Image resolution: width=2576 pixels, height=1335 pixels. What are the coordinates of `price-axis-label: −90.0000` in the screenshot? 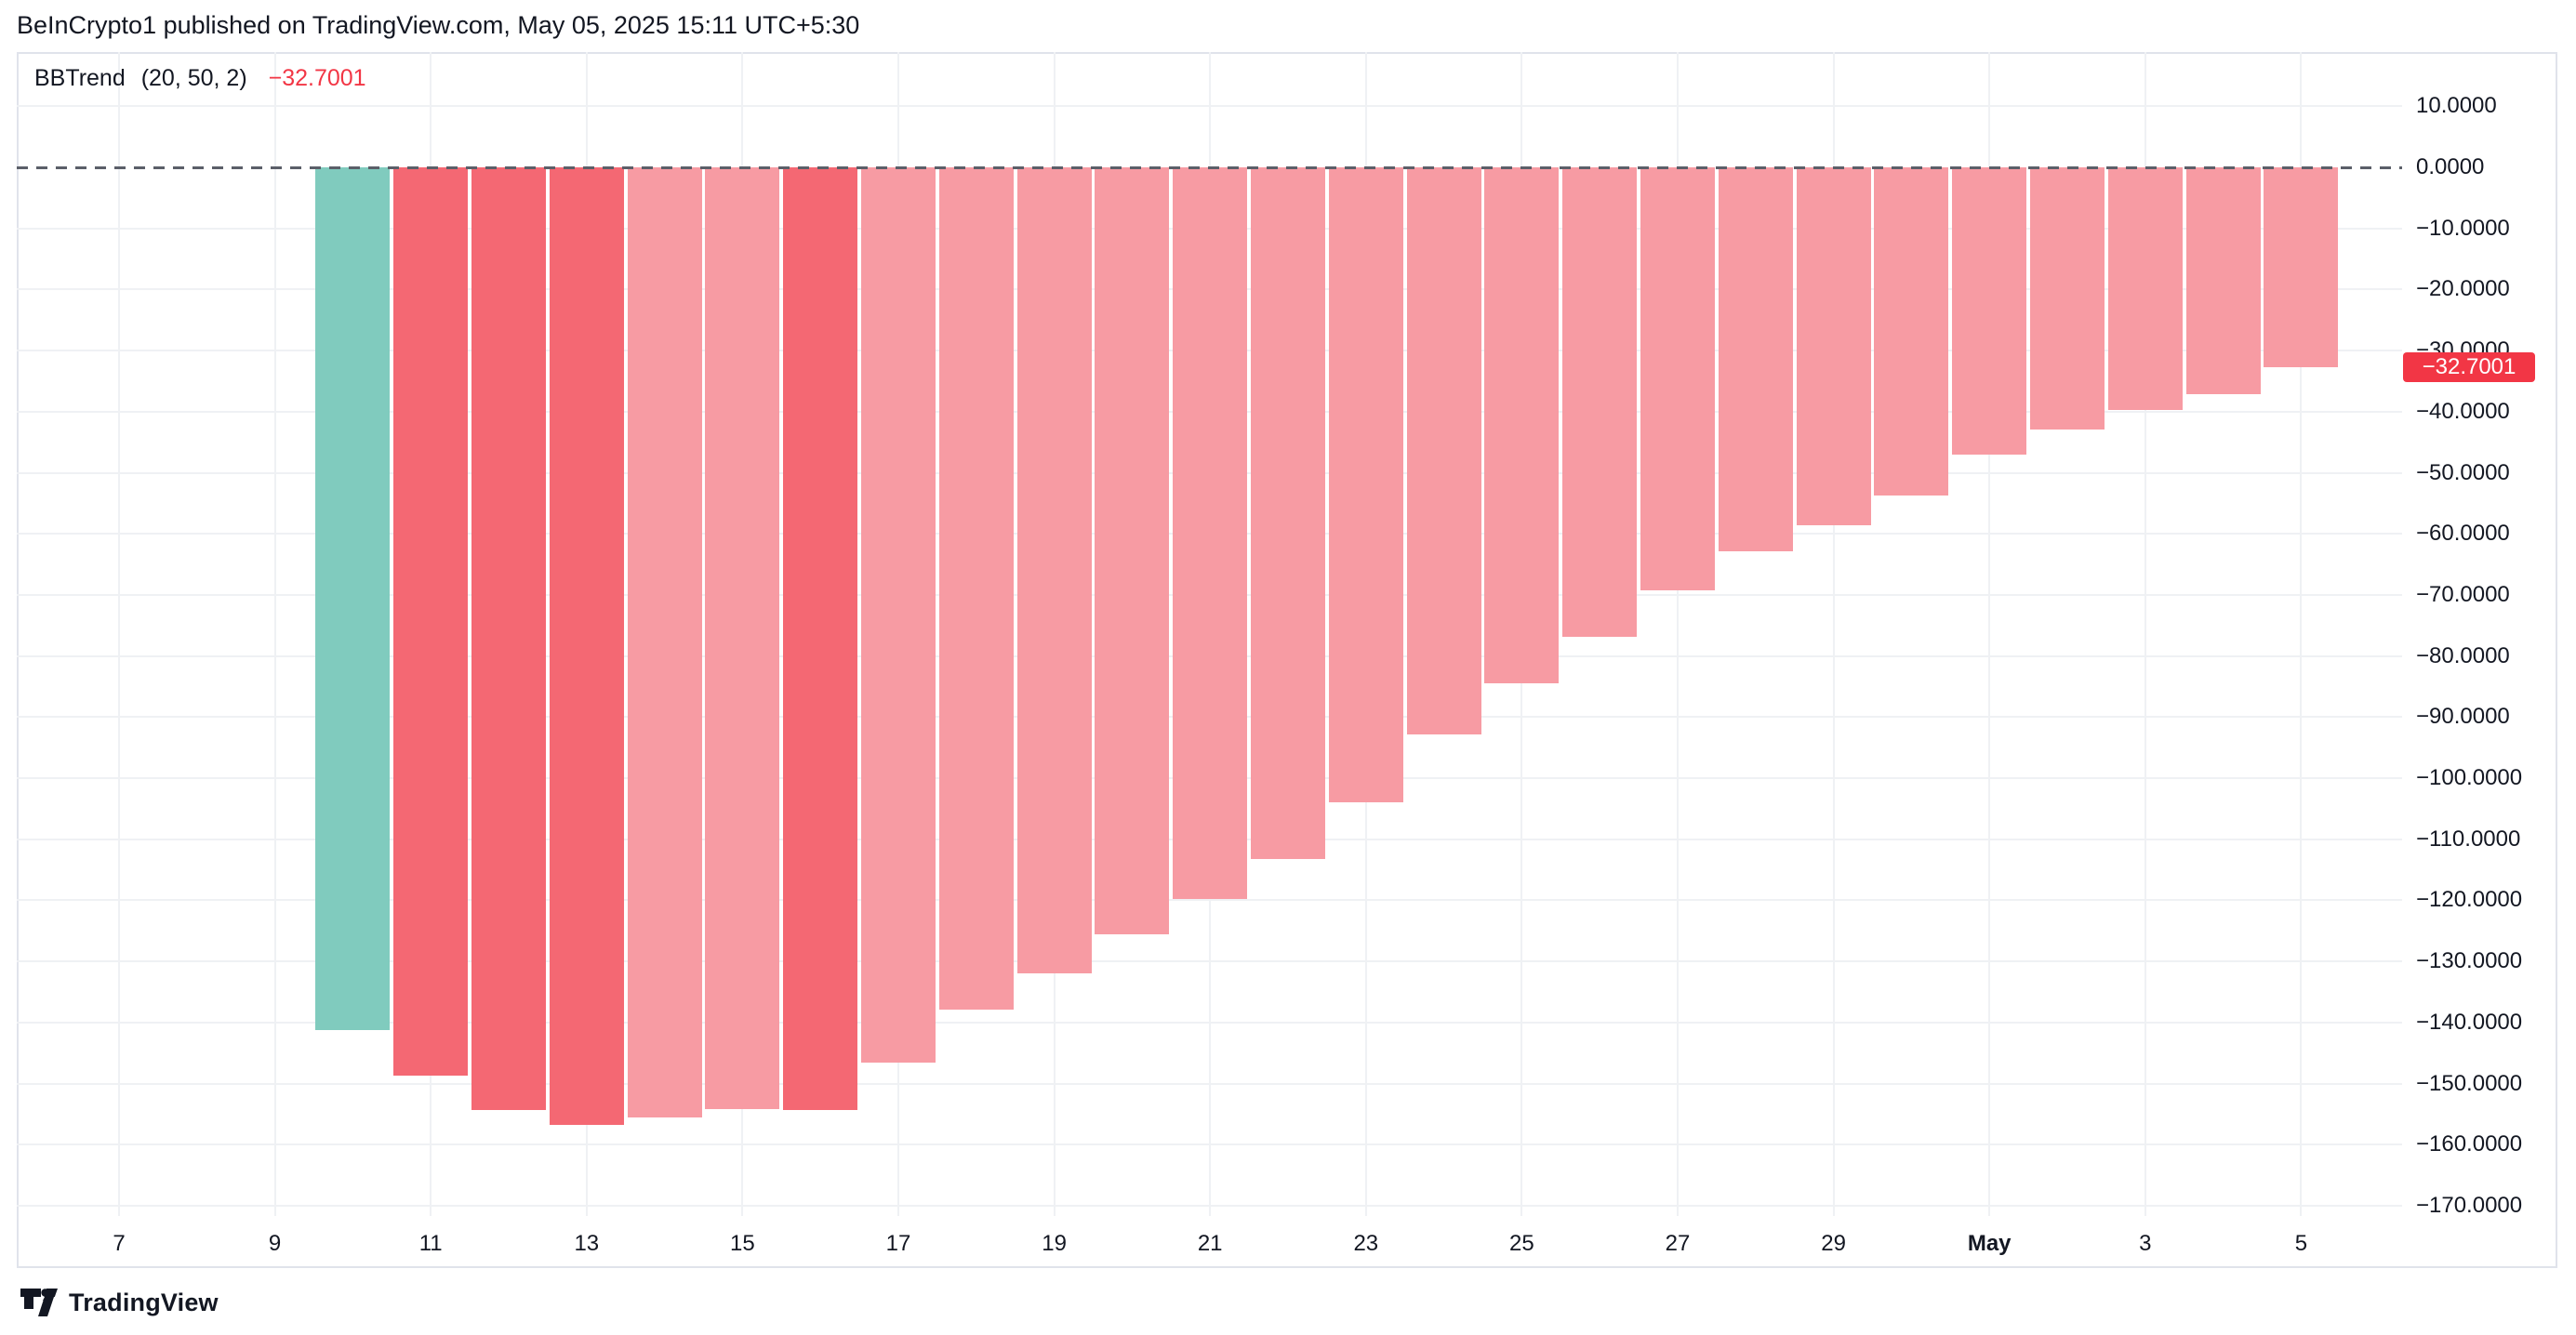 It's located at (2463, 717).